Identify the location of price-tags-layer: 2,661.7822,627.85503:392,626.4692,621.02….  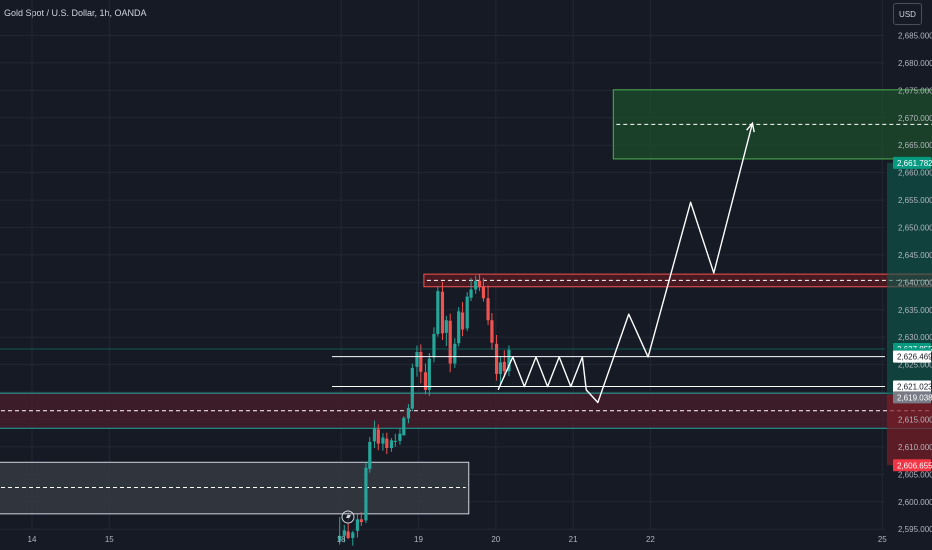
(912, 314).